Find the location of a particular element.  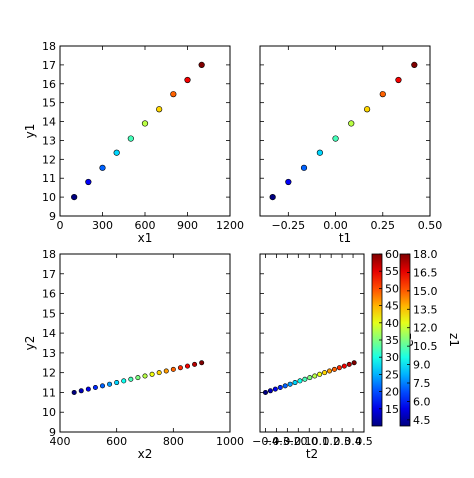

colorbar-tick-label: 15.0 is located at coordinates (425, 291).